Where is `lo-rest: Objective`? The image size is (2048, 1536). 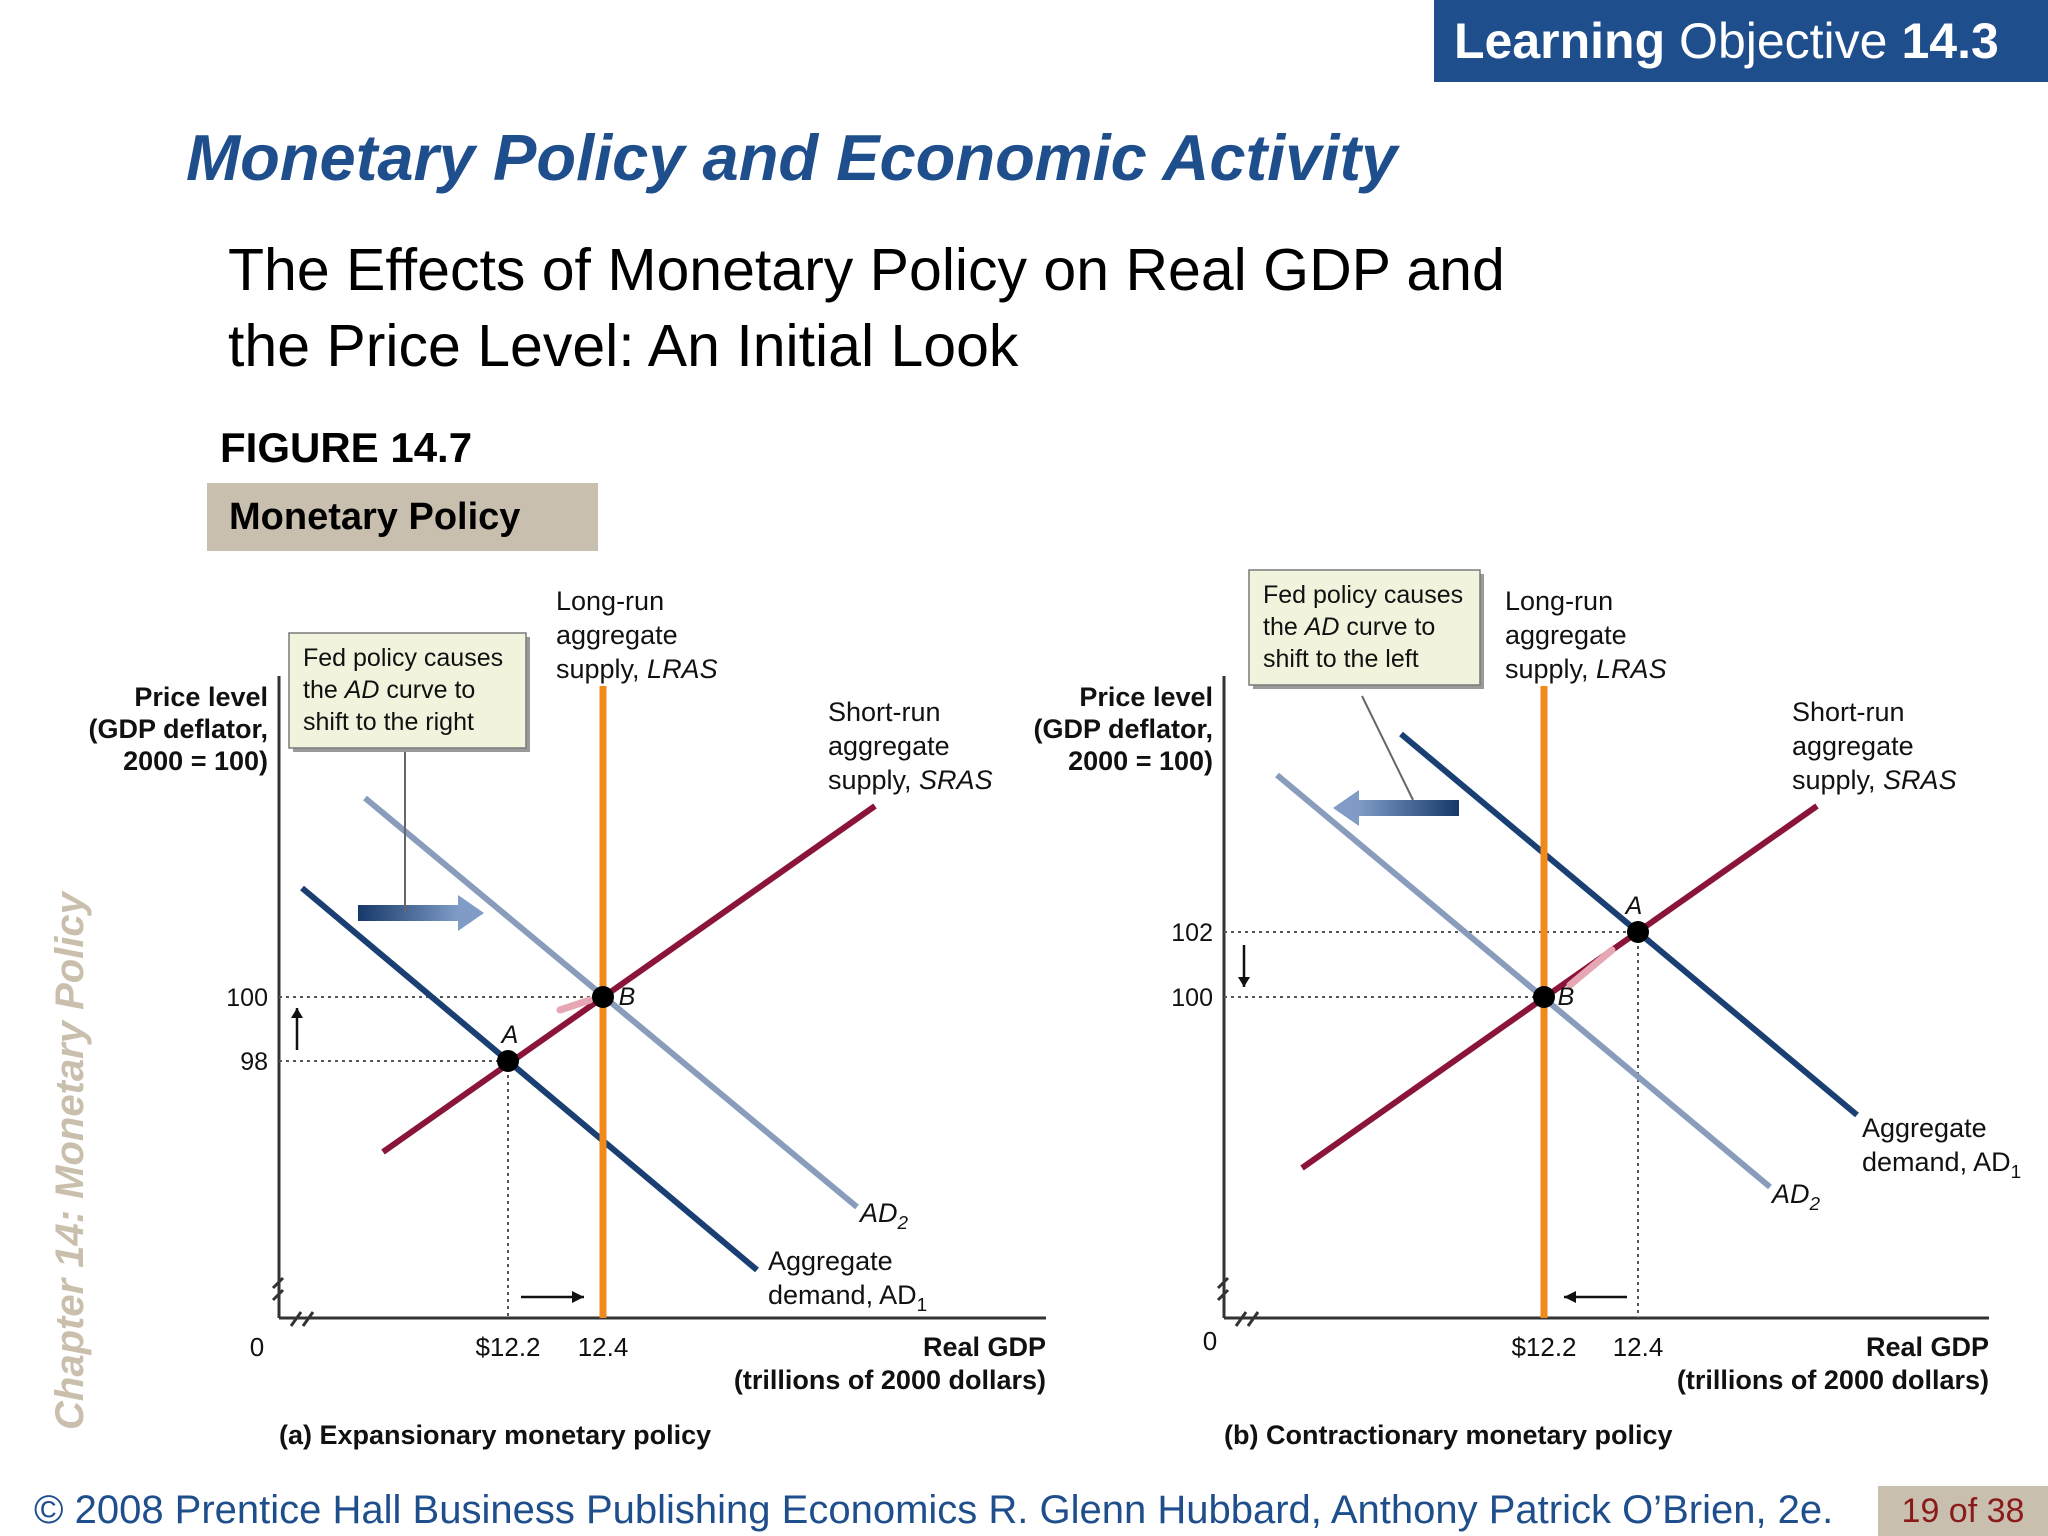 lo-rest: Objective is located at coordinates (1783, 41).